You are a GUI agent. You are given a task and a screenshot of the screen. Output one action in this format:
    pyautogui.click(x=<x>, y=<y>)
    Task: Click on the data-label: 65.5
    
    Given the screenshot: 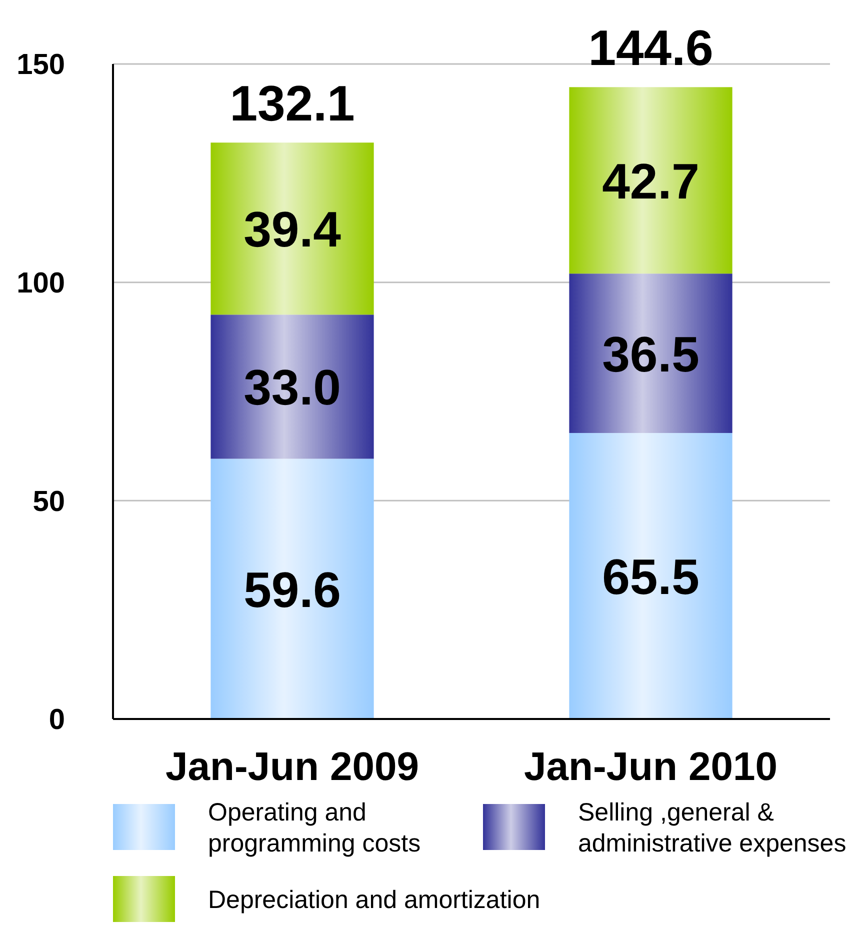 What is the action you would take?
    pyautogui.click(x=651, y=576)
    